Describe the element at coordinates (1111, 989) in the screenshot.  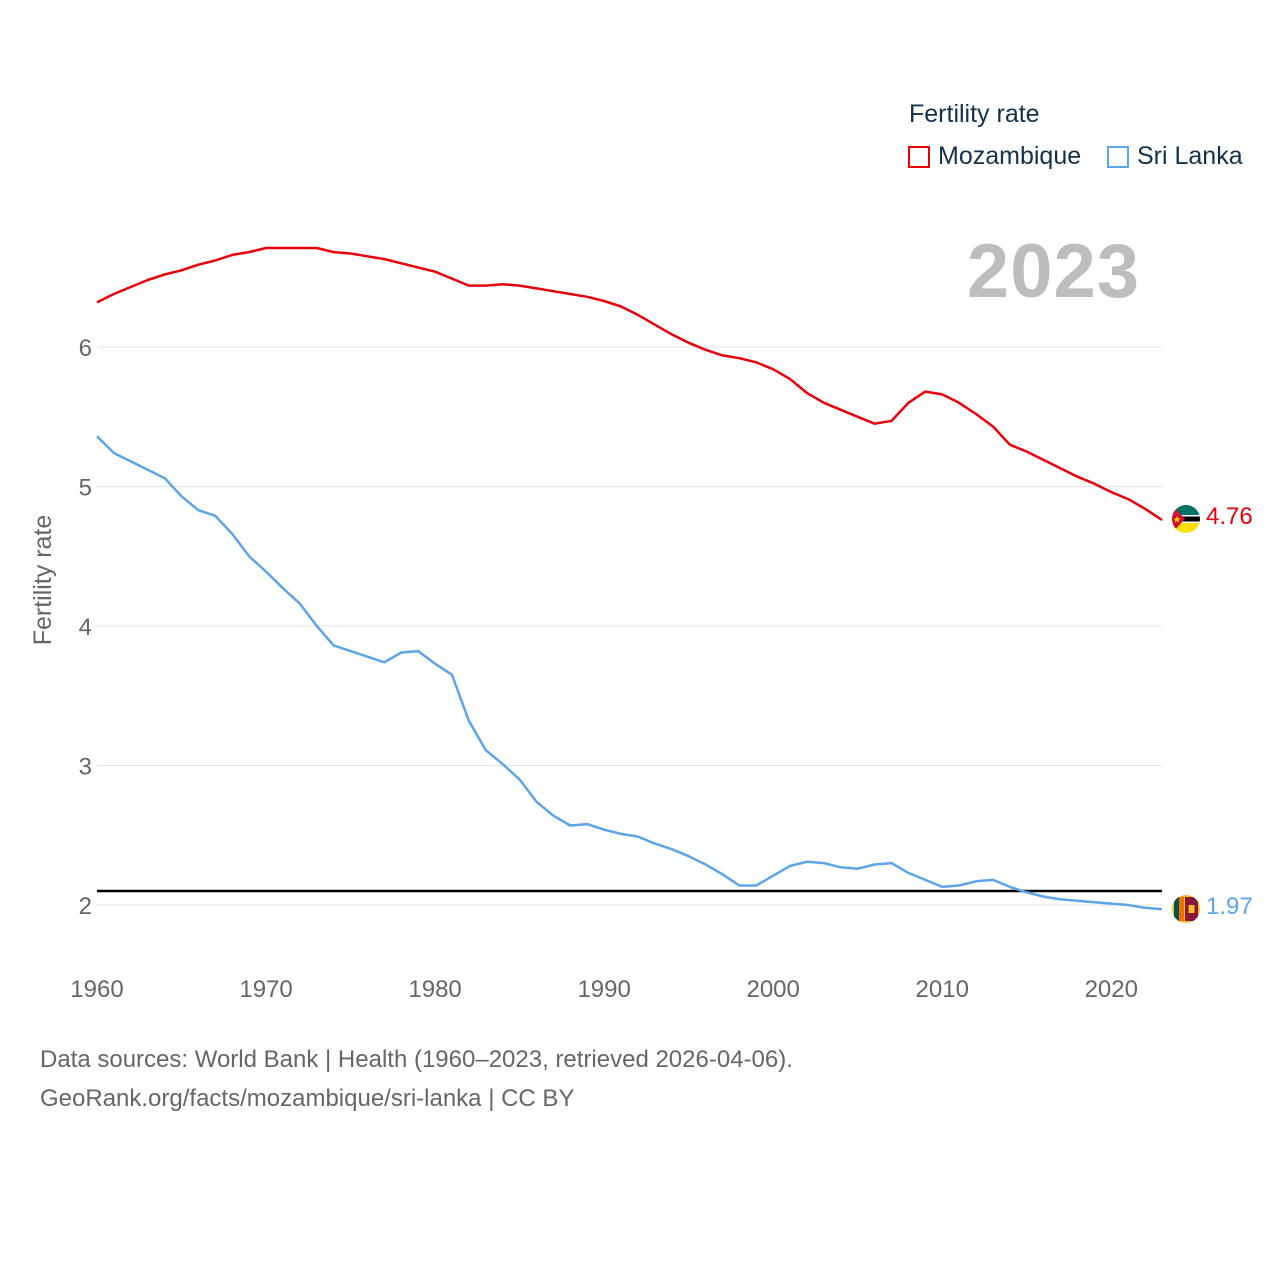
I see `x-tick-label: 2020` at that location.